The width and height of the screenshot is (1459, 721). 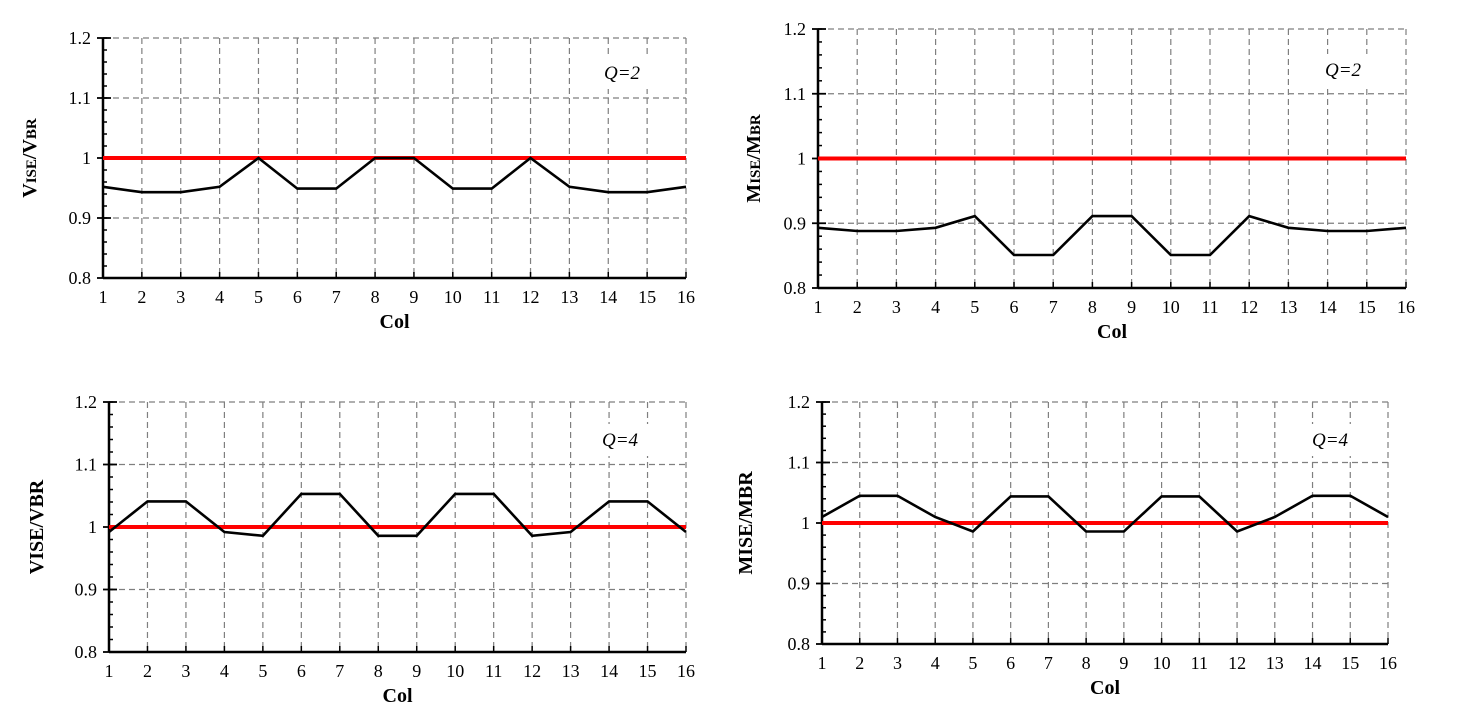 I want to click on y-axis-title: MISE/MBR, so click(x=746, y=523).